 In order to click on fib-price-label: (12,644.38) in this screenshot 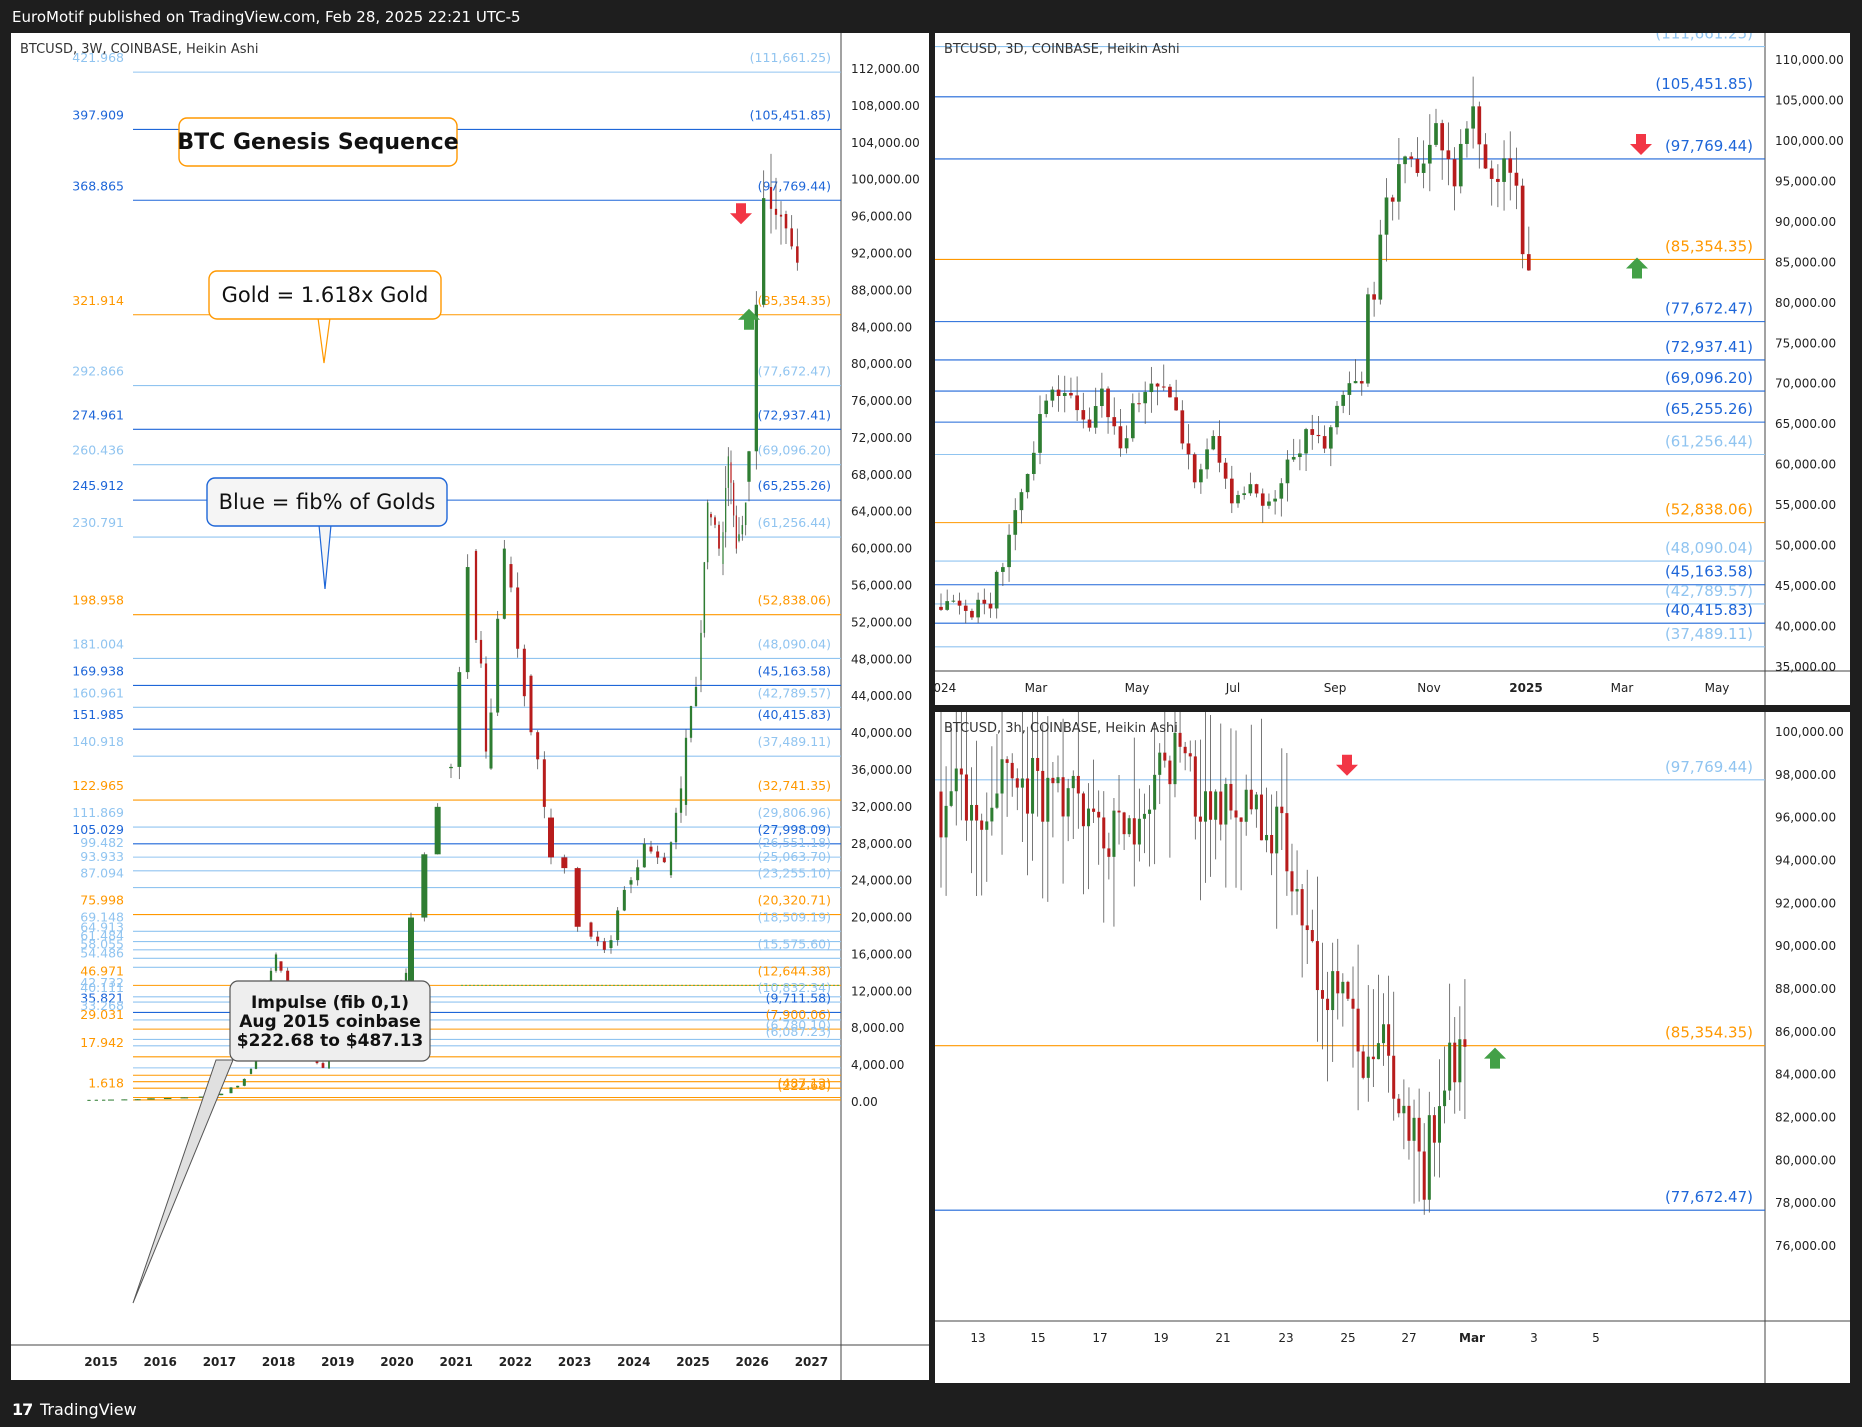, I will do `click(794, 970)`.